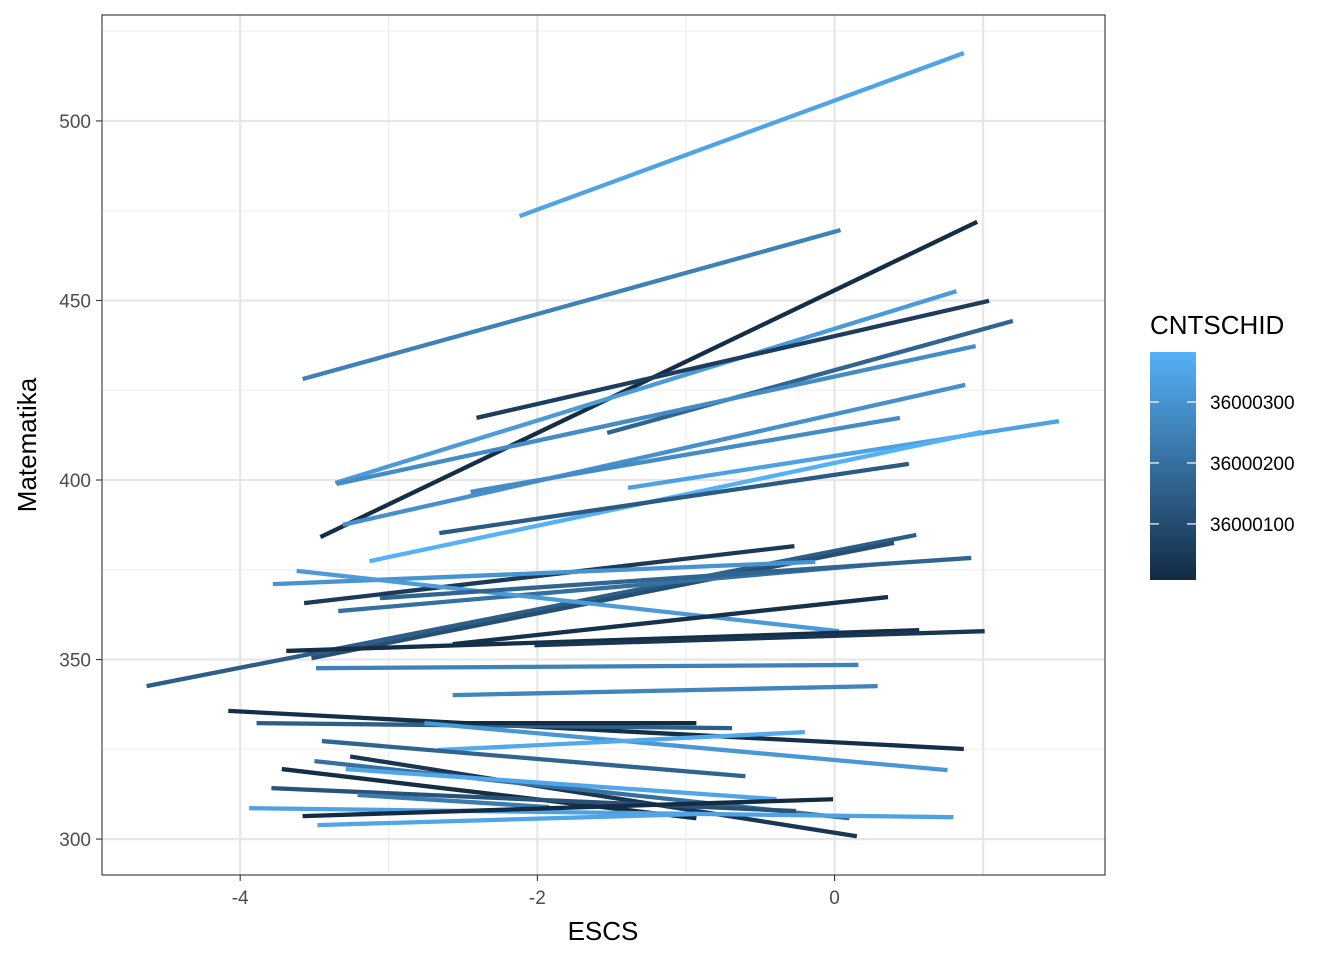  I want to click on y-tick-label: 450, so click(75, 301).